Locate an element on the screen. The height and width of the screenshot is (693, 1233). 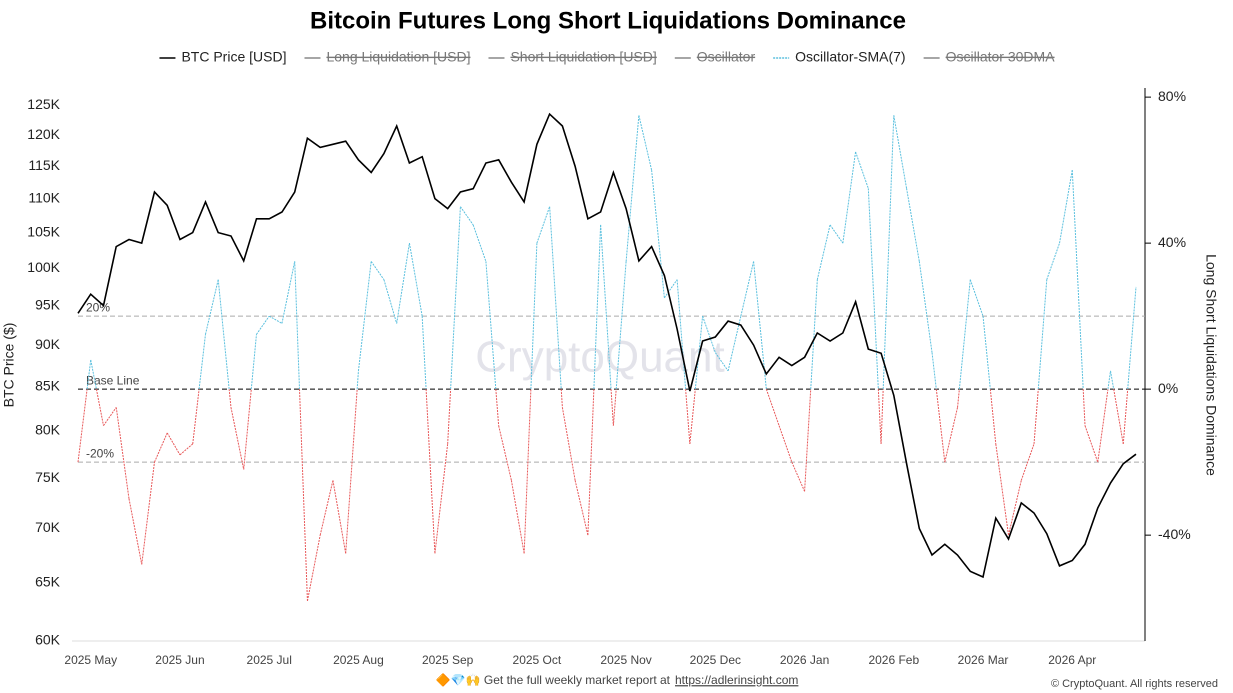
y-tick-label: 115K is located at coordinates (44, 165).